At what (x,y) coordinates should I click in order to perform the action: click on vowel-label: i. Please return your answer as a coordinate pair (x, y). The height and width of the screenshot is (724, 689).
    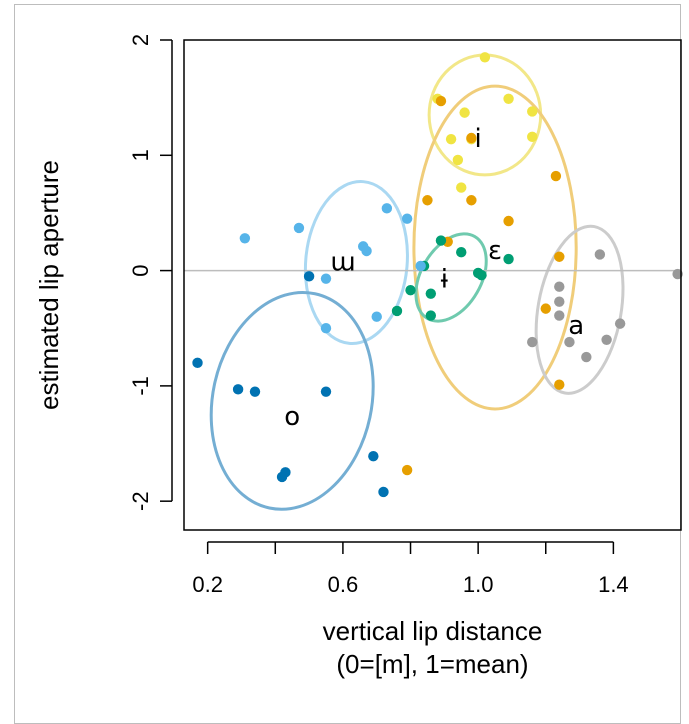
    Looking at the image, I should click on (478, 139).